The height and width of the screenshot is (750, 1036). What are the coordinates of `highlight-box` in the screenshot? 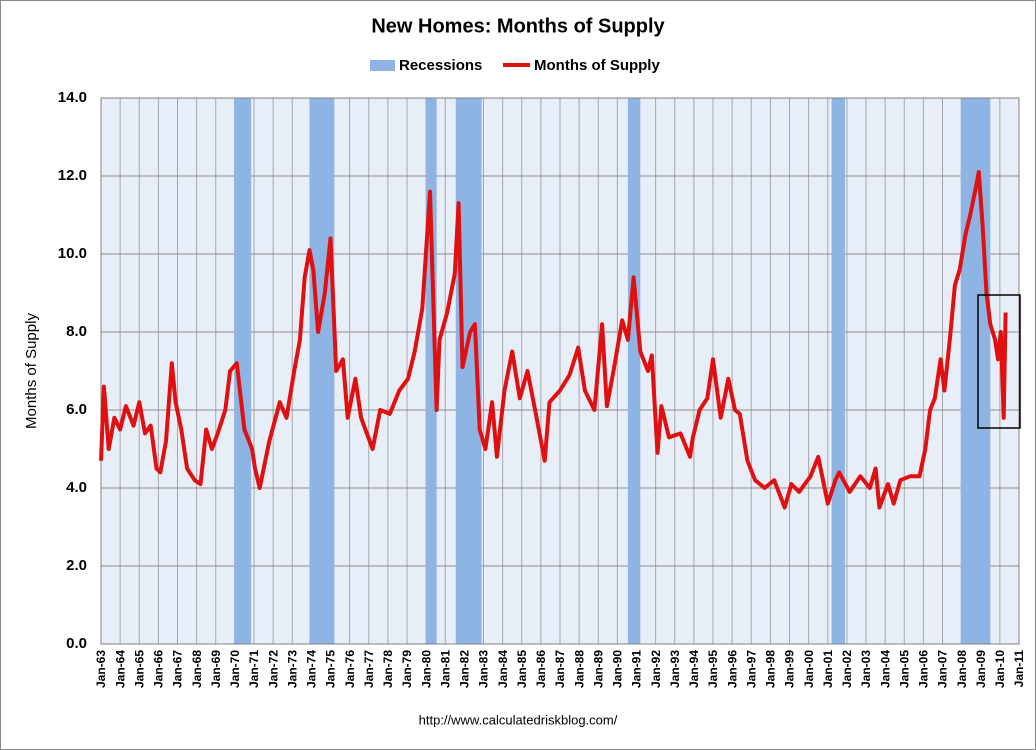 It's located at (999, 361).